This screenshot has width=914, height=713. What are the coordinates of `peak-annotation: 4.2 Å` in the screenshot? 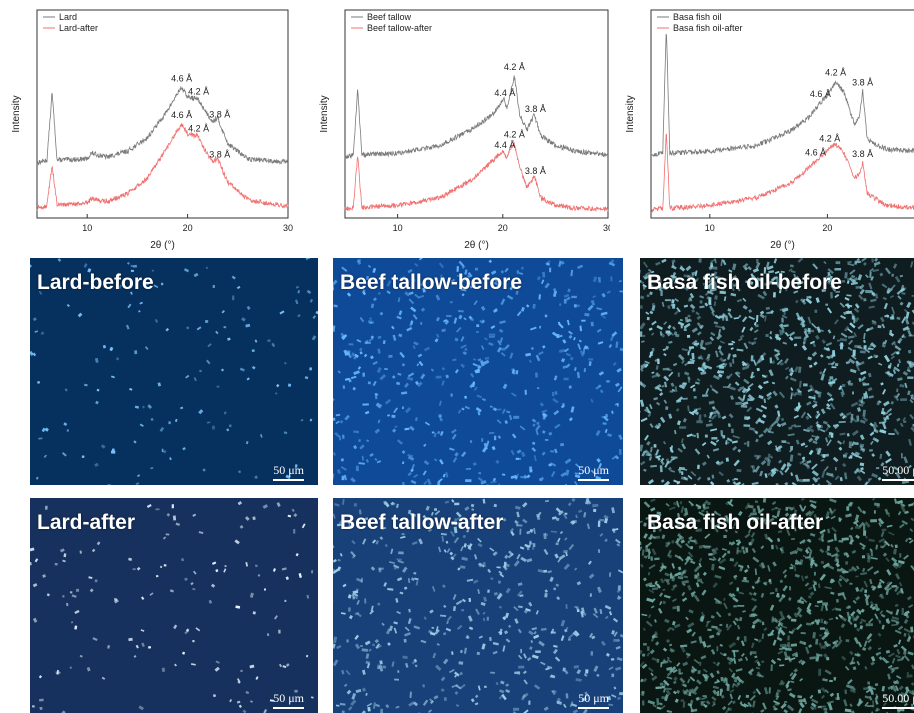 It's located at (198, 129).